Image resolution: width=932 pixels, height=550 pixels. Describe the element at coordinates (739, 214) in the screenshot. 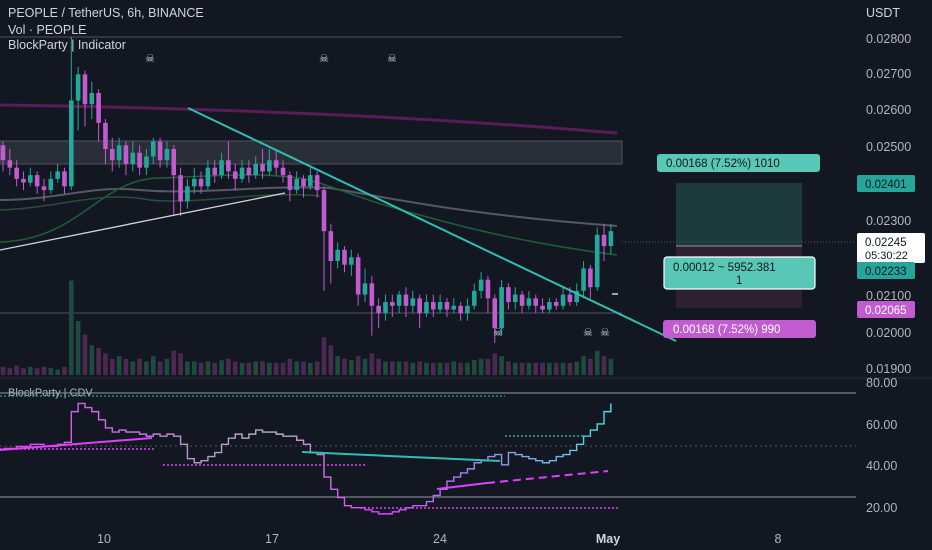

I see `target-zone` at that location.